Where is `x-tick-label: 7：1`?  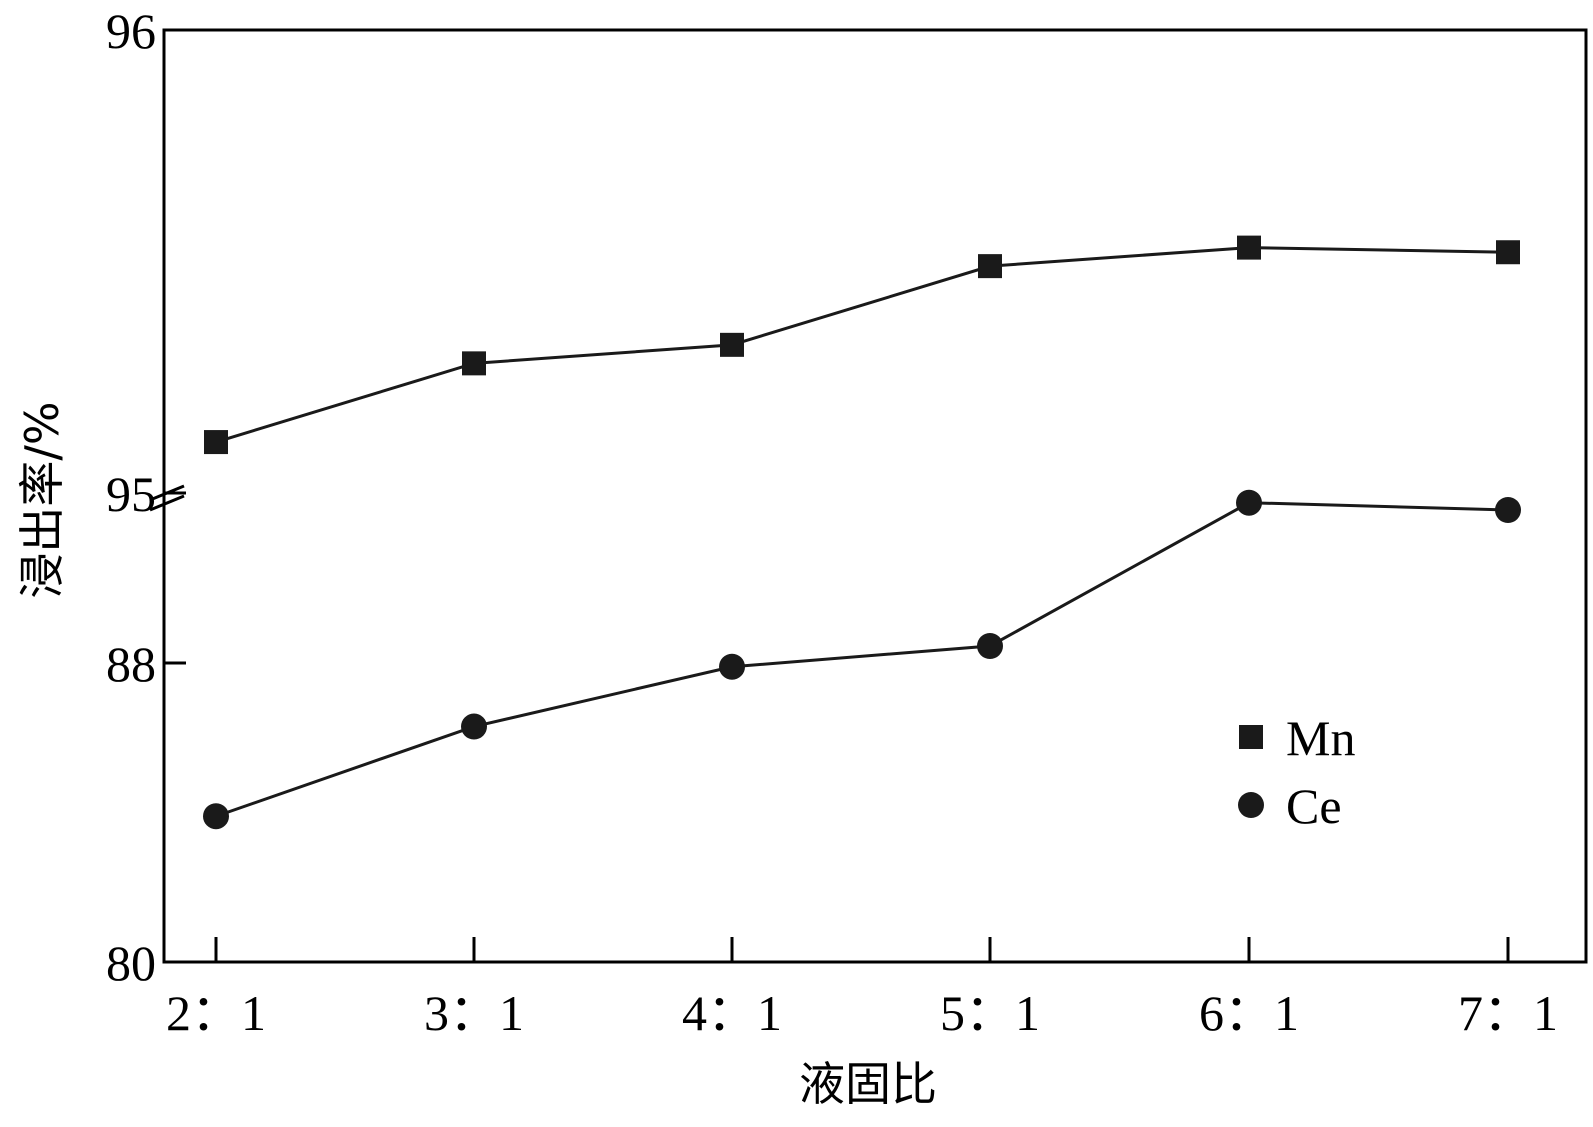
x-tick-label: 7：1 is located at coordinates (1508, 1013).